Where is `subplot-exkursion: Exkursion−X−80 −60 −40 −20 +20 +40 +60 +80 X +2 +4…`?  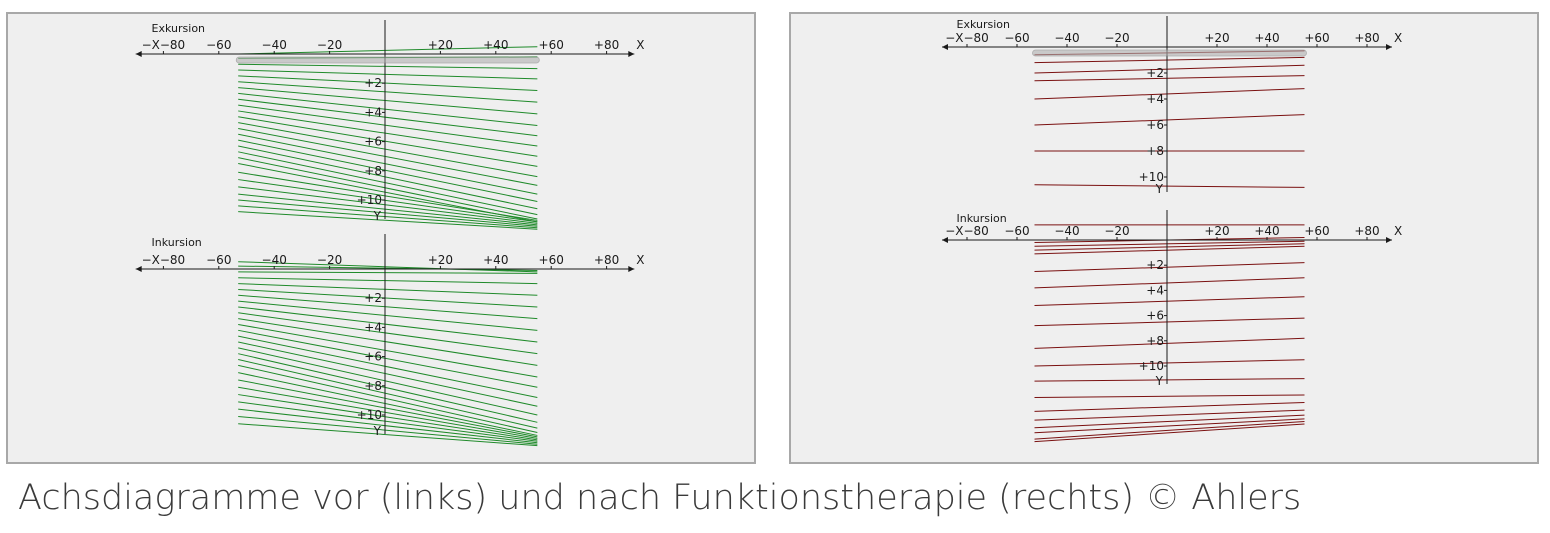 subplot-exkursion: Exkursion−X−80 −60 −40 −20 +20 +40 +60 +80 X +2 +4… is located at coordinates (1172, 106).